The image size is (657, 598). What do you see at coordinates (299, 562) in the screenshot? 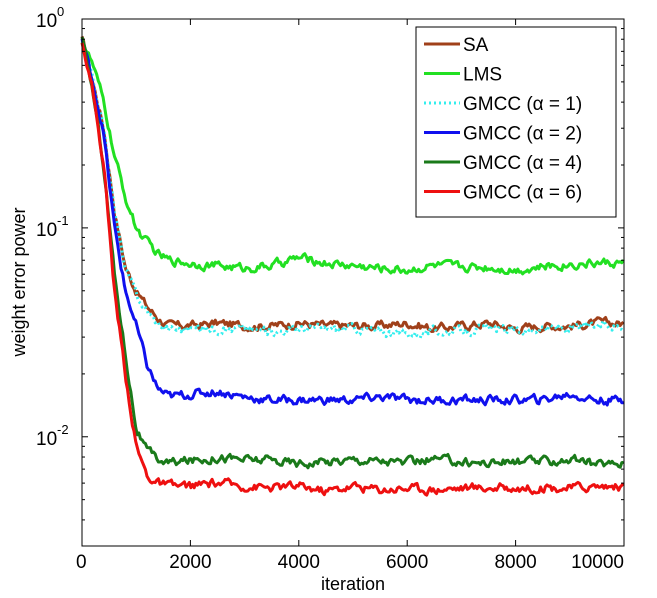
I see `x-tick-label: 4000` at bounding box center [299, 562].